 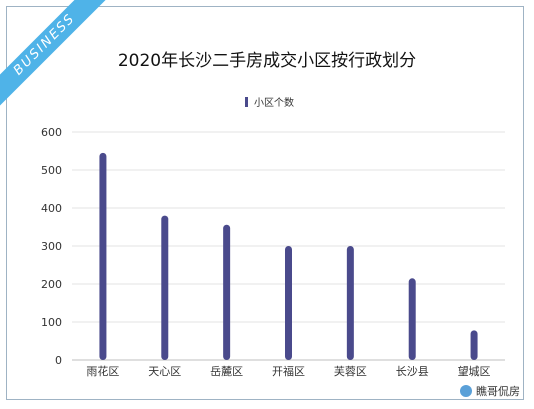 What do you see at coordinates (51, 208) in the screenshot?
I see `y-tick-label: 400` at bounding box center [51, 208].